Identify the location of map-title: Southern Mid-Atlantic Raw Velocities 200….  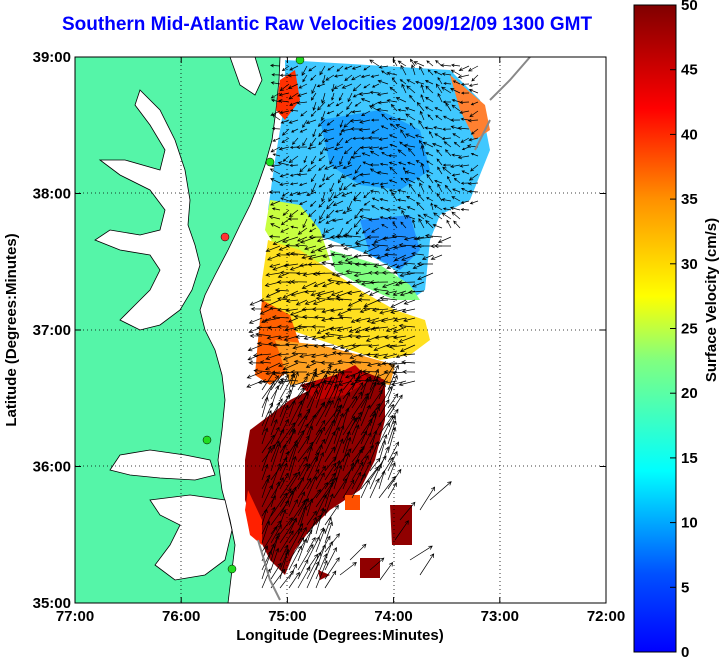
(327, 24).